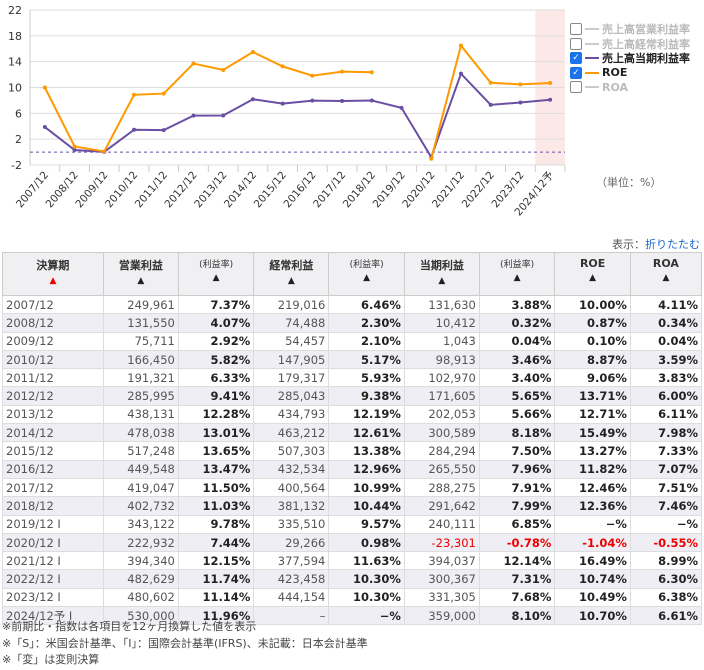  I want to click on table-cell: 11.82%, so click(592, 469).